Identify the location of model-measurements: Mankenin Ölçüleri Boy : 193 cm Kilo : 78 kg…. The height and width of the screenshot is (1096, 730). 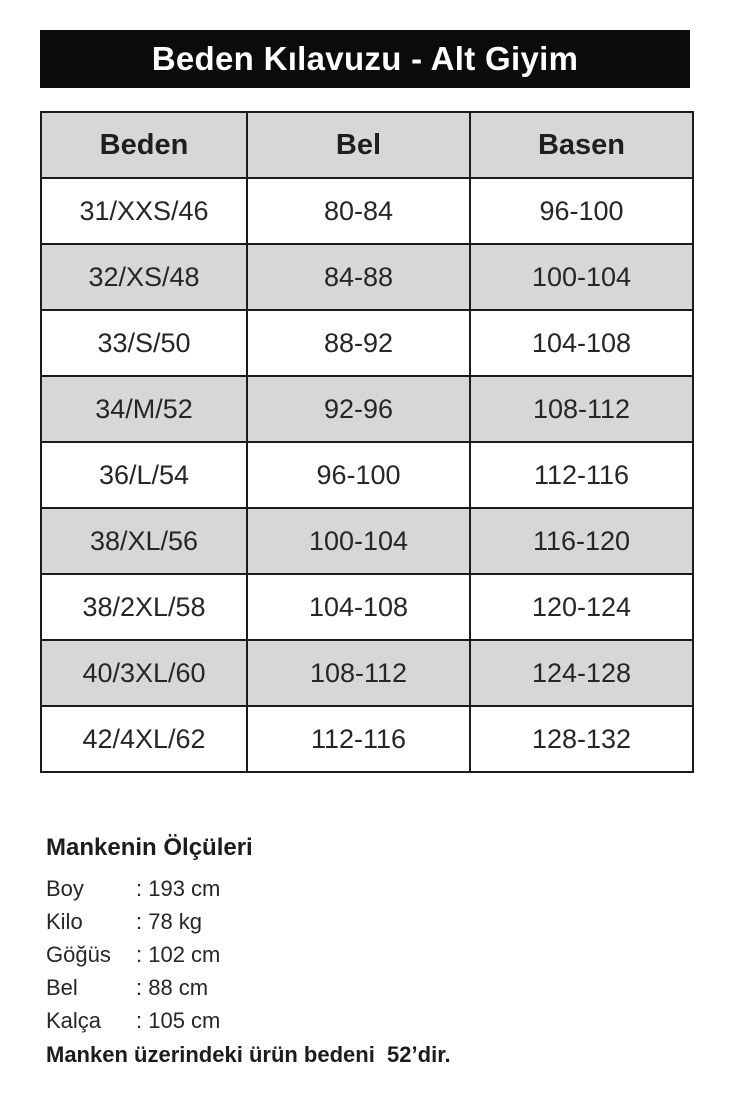
(248, 951).